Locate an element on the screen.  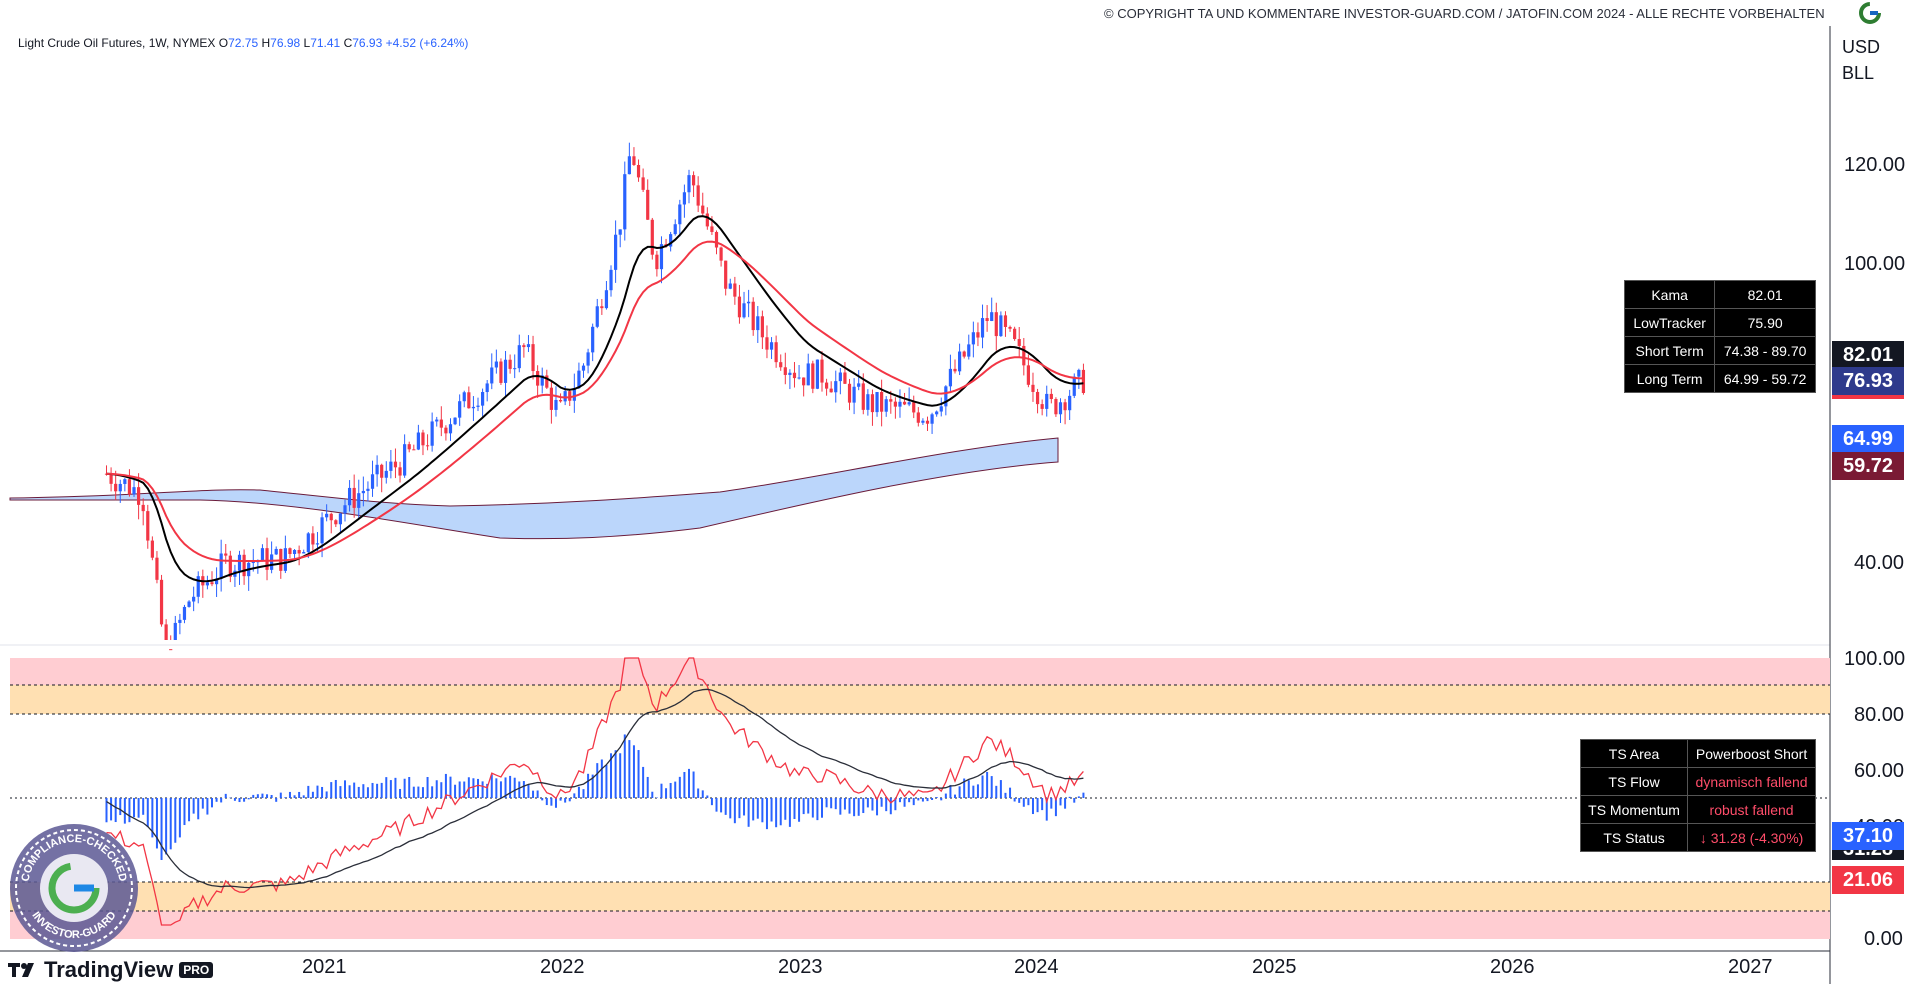
ts-momentum-line is located at coordinates (595, 791).